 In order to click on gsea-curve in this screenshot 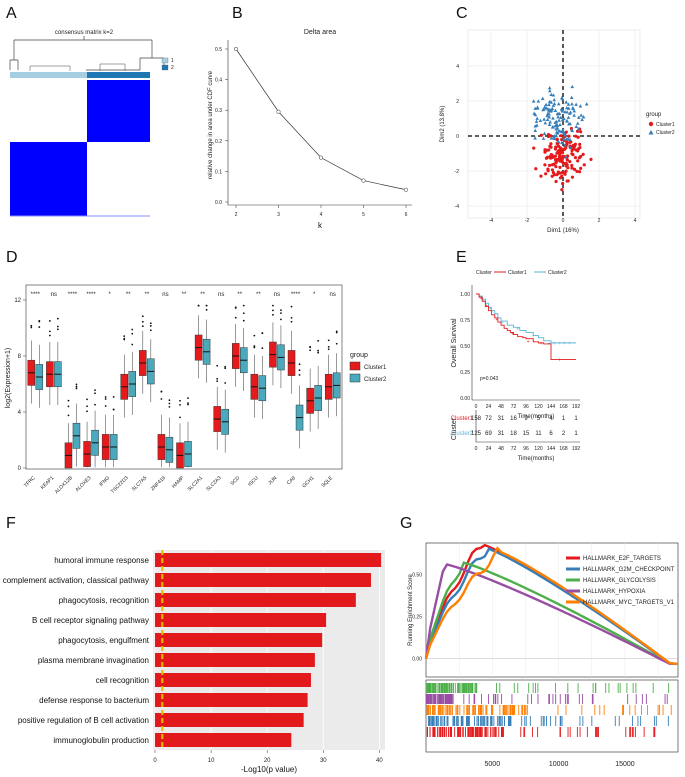, I will do `click(551, 605)`.